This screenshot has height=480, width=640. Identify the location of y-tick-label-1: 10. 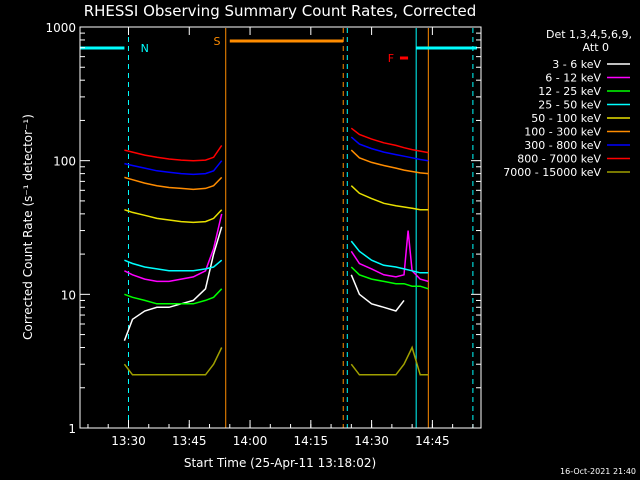
(68, 295).